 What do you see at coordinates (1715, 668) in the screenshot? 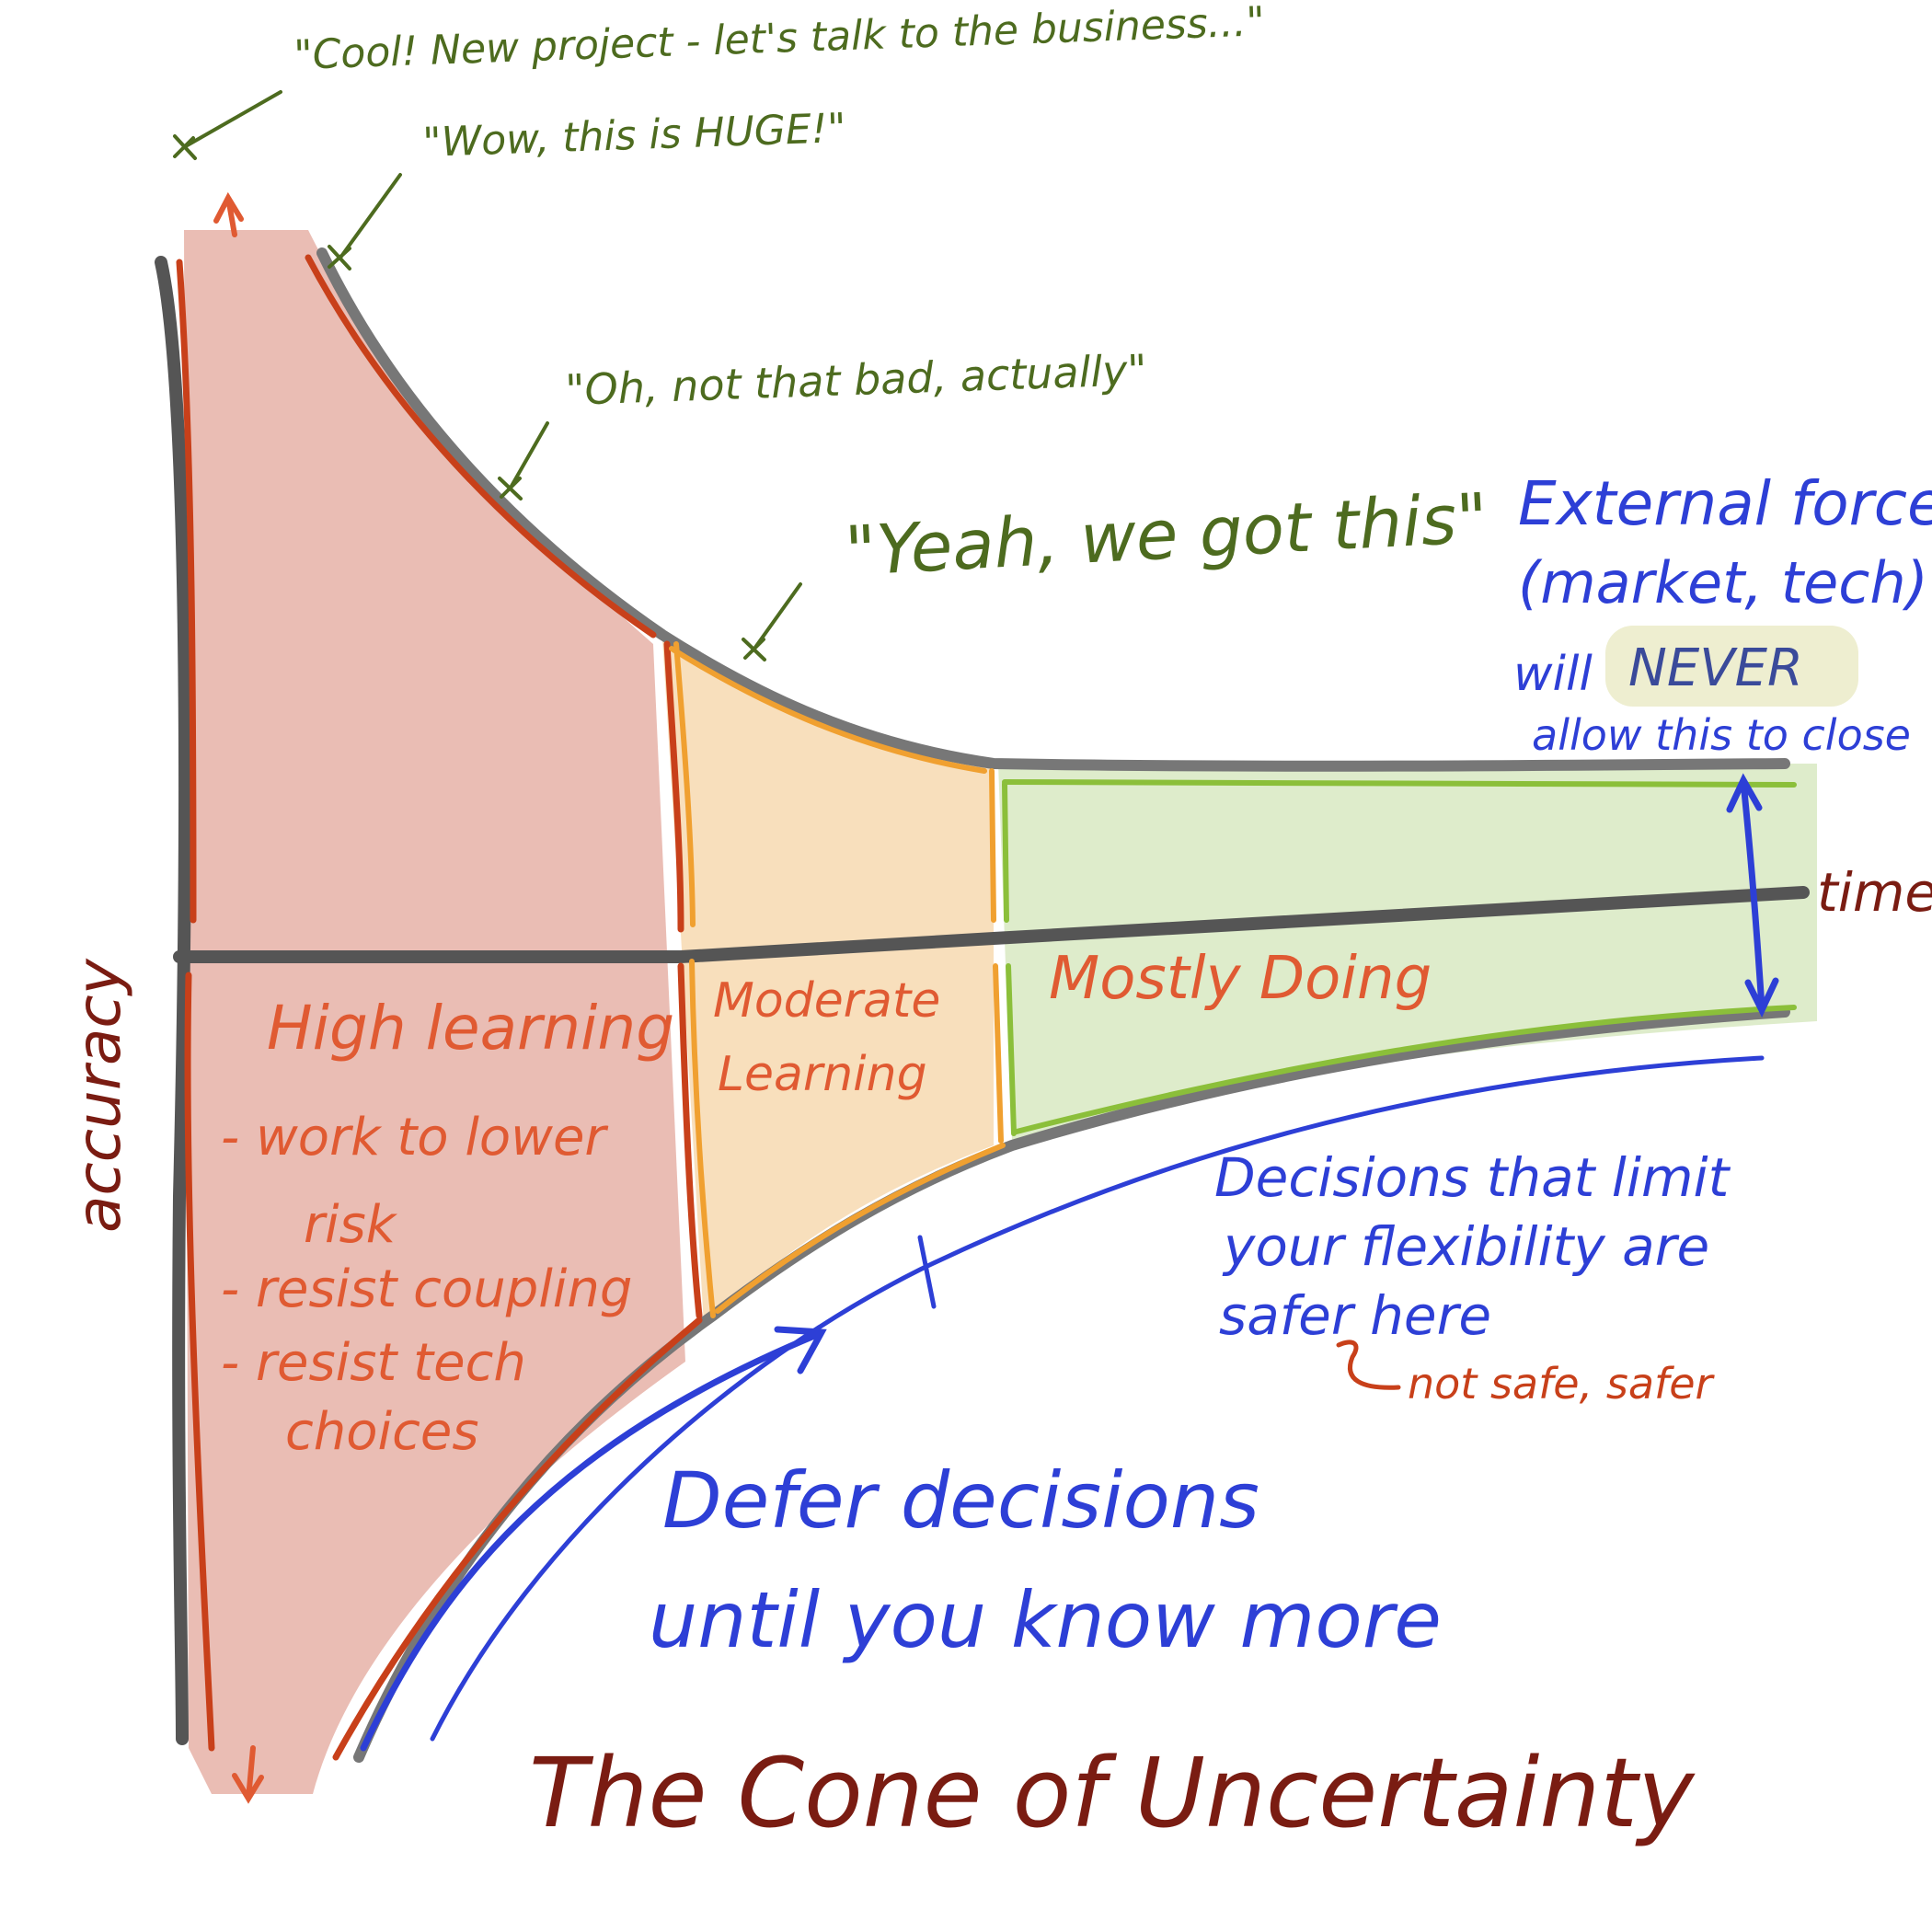
I see `external-forces-never: NEVER` at bounding box center [1715, 668].